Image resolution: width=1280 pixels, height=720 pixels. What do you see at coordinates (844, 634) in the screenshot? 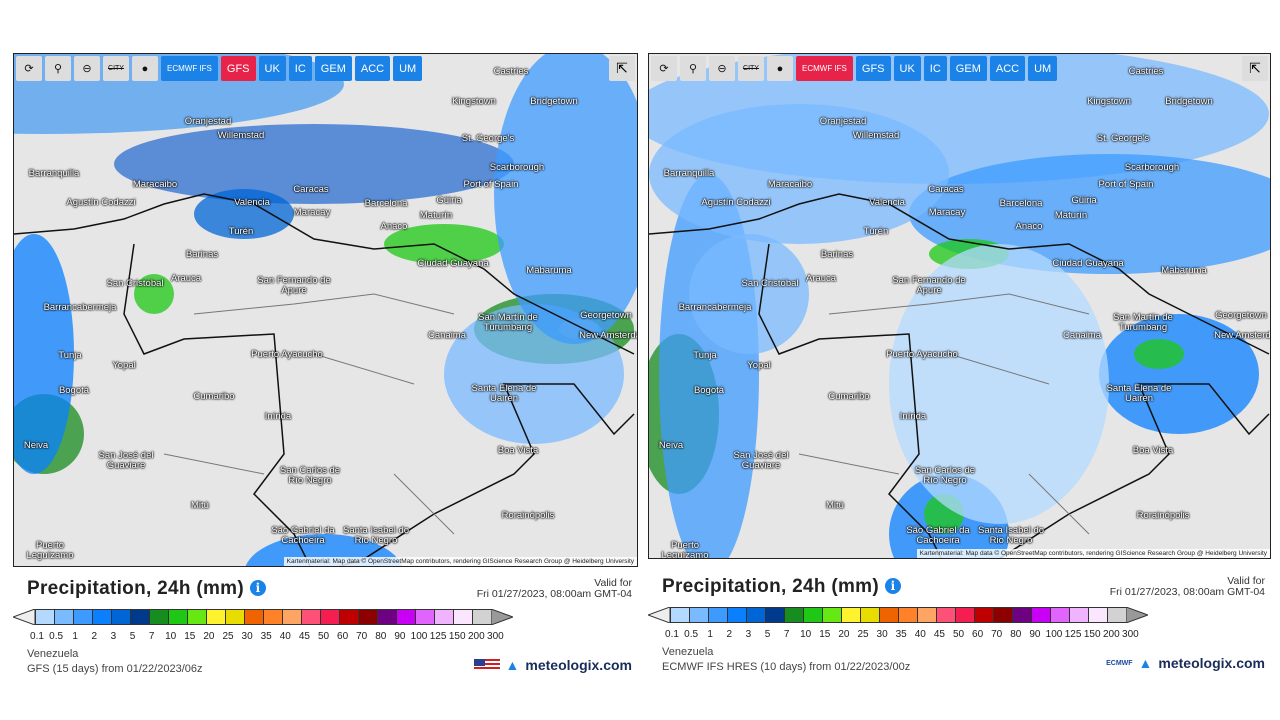
I see `scale-tick: 20` at bounding box center [844, 634].